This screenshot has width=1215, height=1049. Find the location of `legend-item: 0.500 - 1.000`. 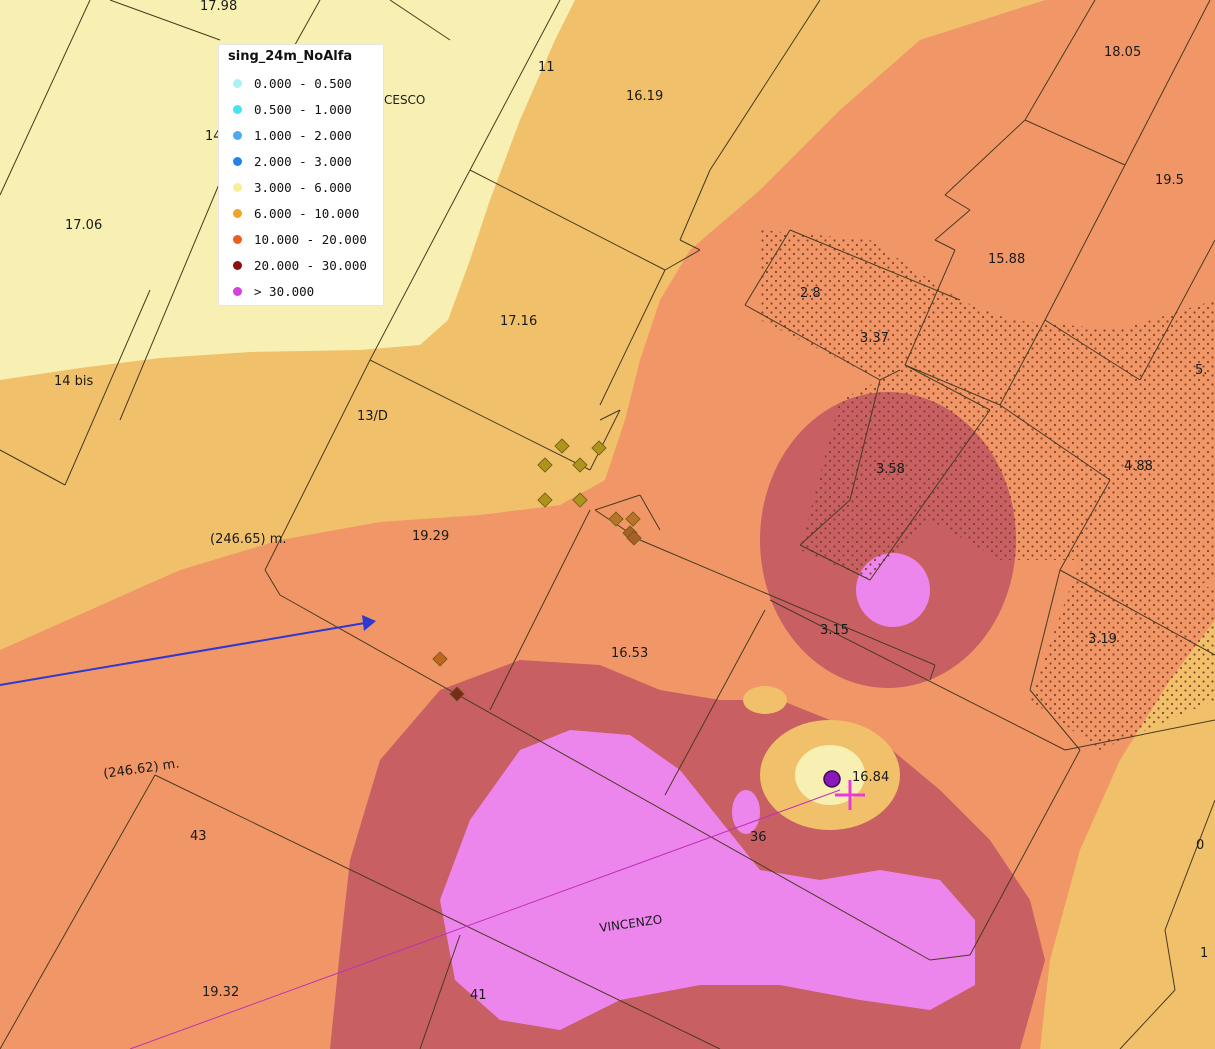

legend-item: 0.500 - 1.000 is located at coordinates (292, 109).